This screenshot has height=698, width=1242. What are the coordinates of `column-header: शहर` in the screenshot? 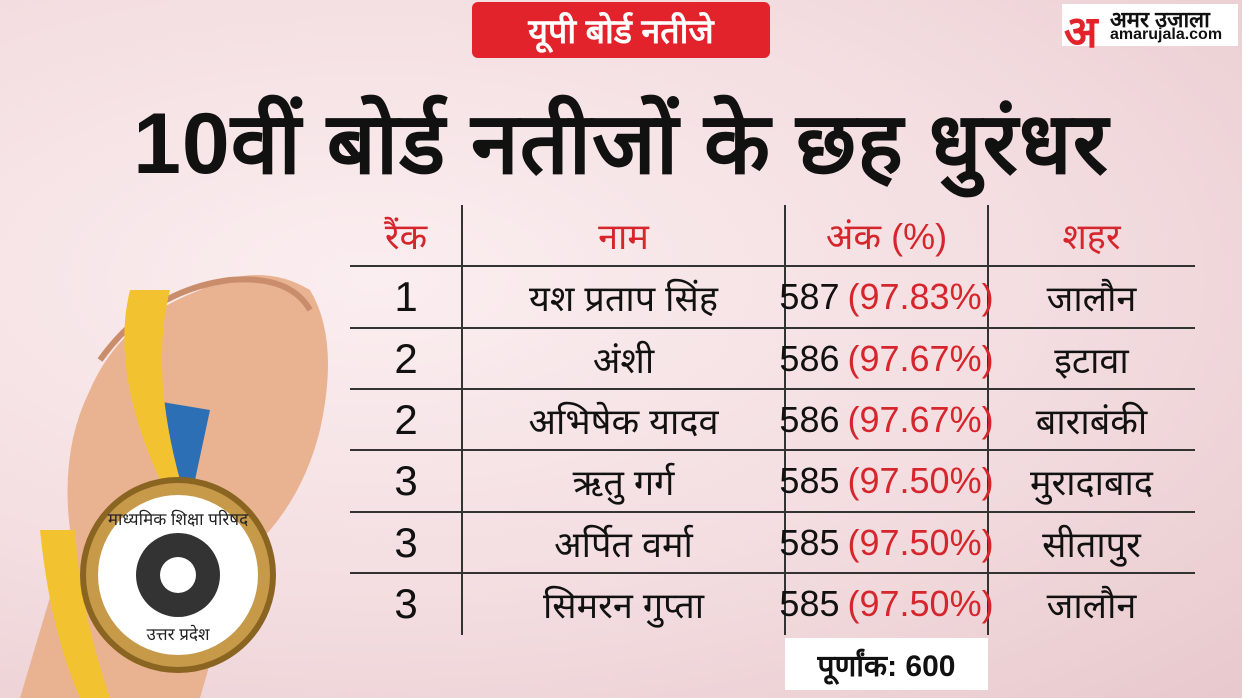 It's located at (1091, 236).